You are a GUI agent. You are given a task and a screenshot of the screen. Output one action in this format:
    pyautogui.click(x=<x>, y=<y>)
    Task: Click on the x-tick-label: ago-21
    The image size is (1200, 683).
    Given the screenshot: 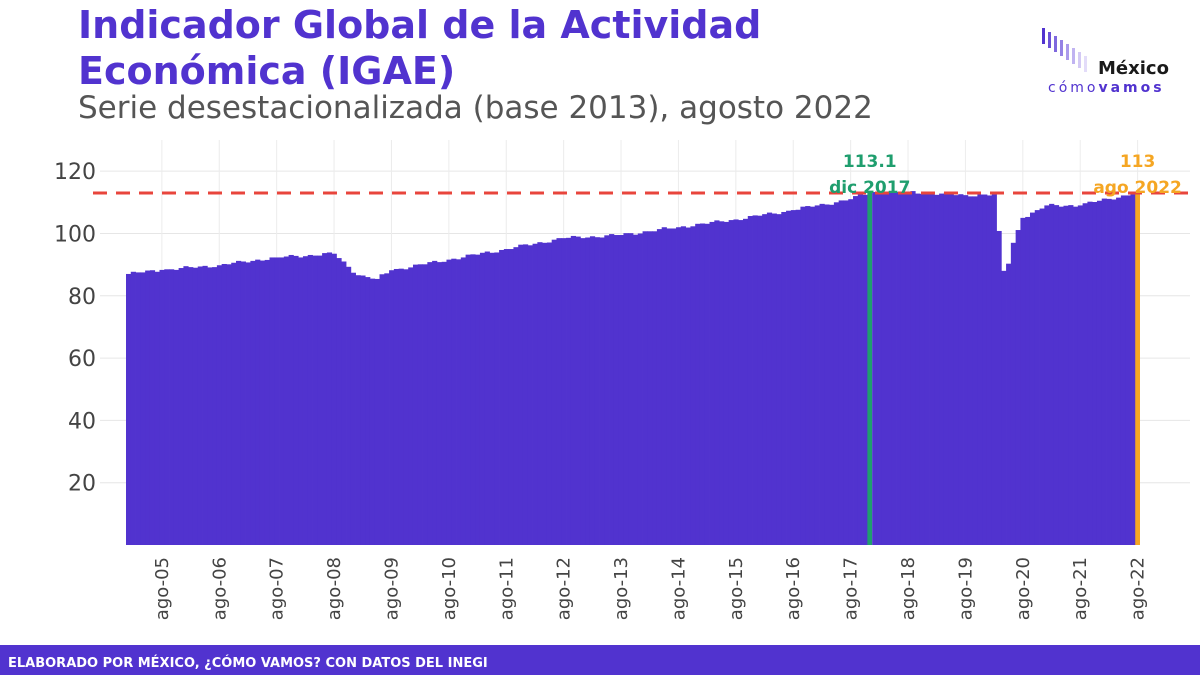 What is the action you would take?
    pyautogui.click(x=1080, y=588)
    